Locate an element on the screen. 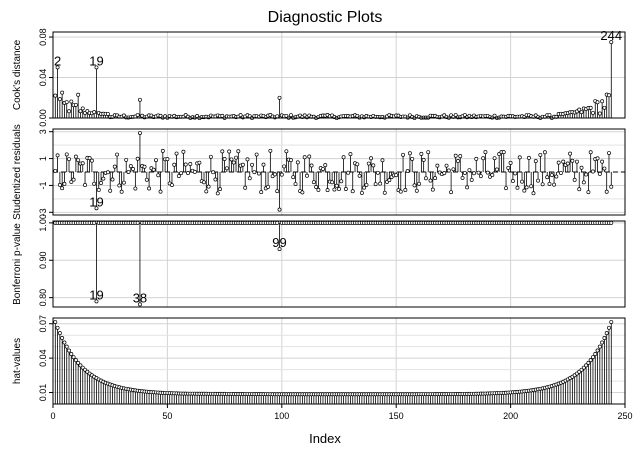  x-axis: 0 50 100 150 200 250 is located at coordinates (341, 412).